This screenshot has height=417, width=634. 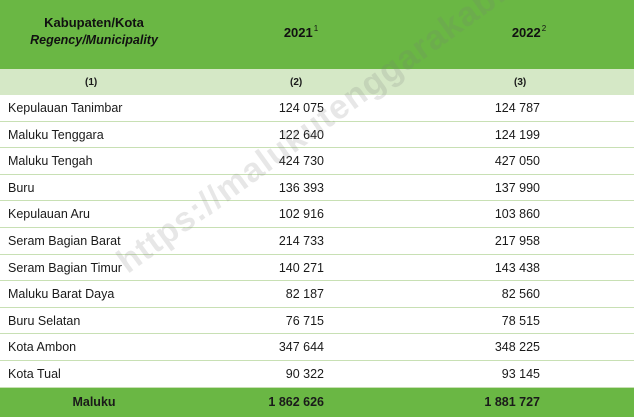 I want to click on value-2022: 82 560, so click(x=520, y=294).